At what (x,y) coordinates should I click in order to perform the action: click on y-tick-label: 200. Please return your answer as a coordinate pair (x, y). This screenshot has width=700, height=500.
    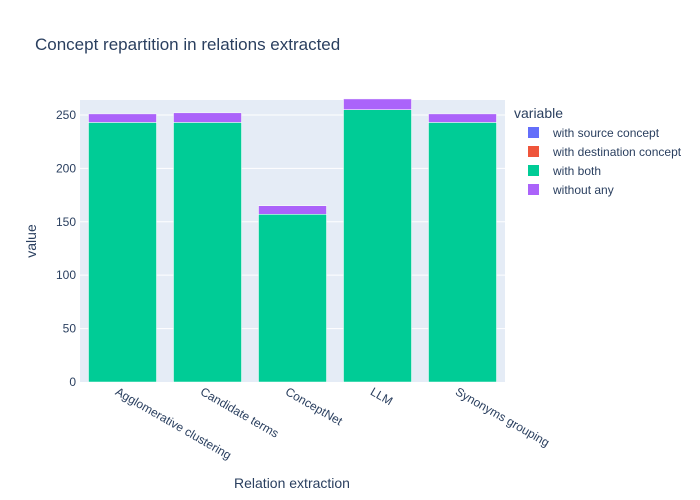
    Looking at the image, I should click on (66, 168).